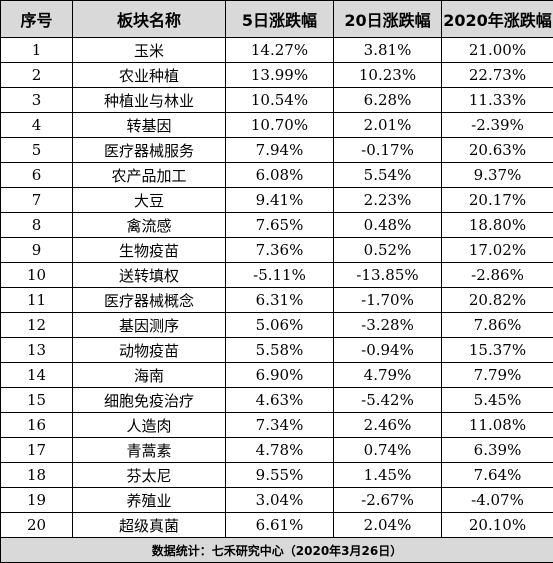 Image resolution: width=553 pixels, height=563 pixels. I want to click on sector-name: 芬太尼, so click(149, 475).